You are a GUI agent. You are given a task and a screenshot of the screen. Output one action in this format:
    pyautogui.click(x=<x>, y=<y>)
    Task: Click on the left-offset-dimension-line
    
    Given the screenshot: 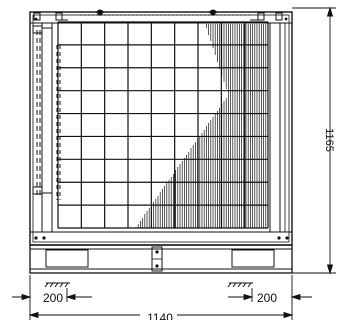 What is the action you would take?
    pyautogui.click(x=52, y=288)
    